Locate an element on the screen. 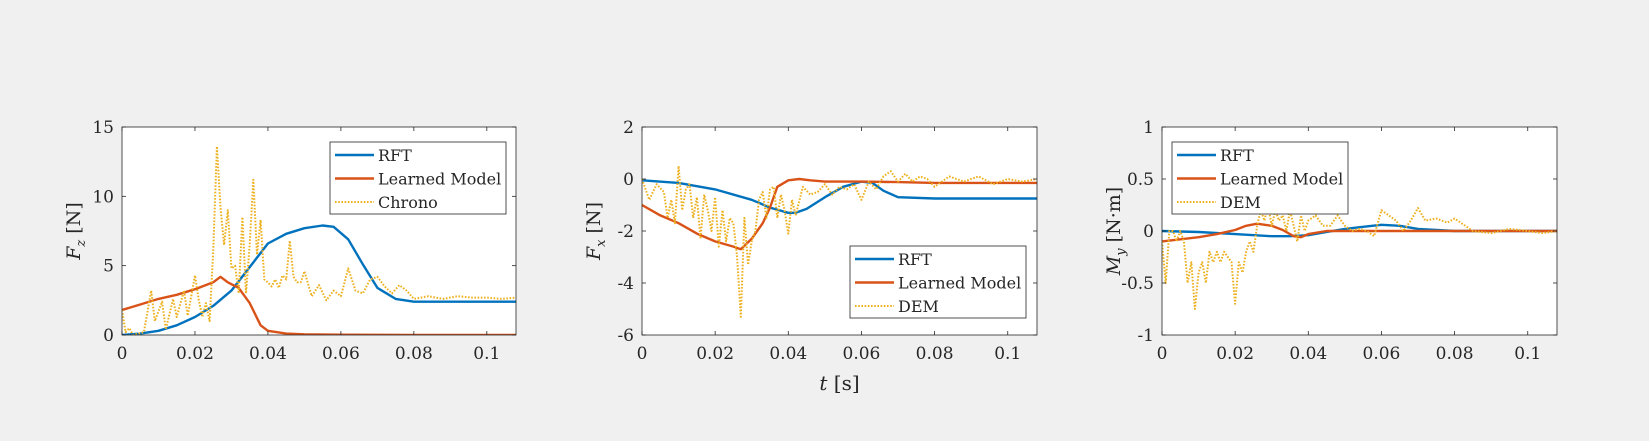  y-tick-label: -6 is located at coordinates (625, 336).